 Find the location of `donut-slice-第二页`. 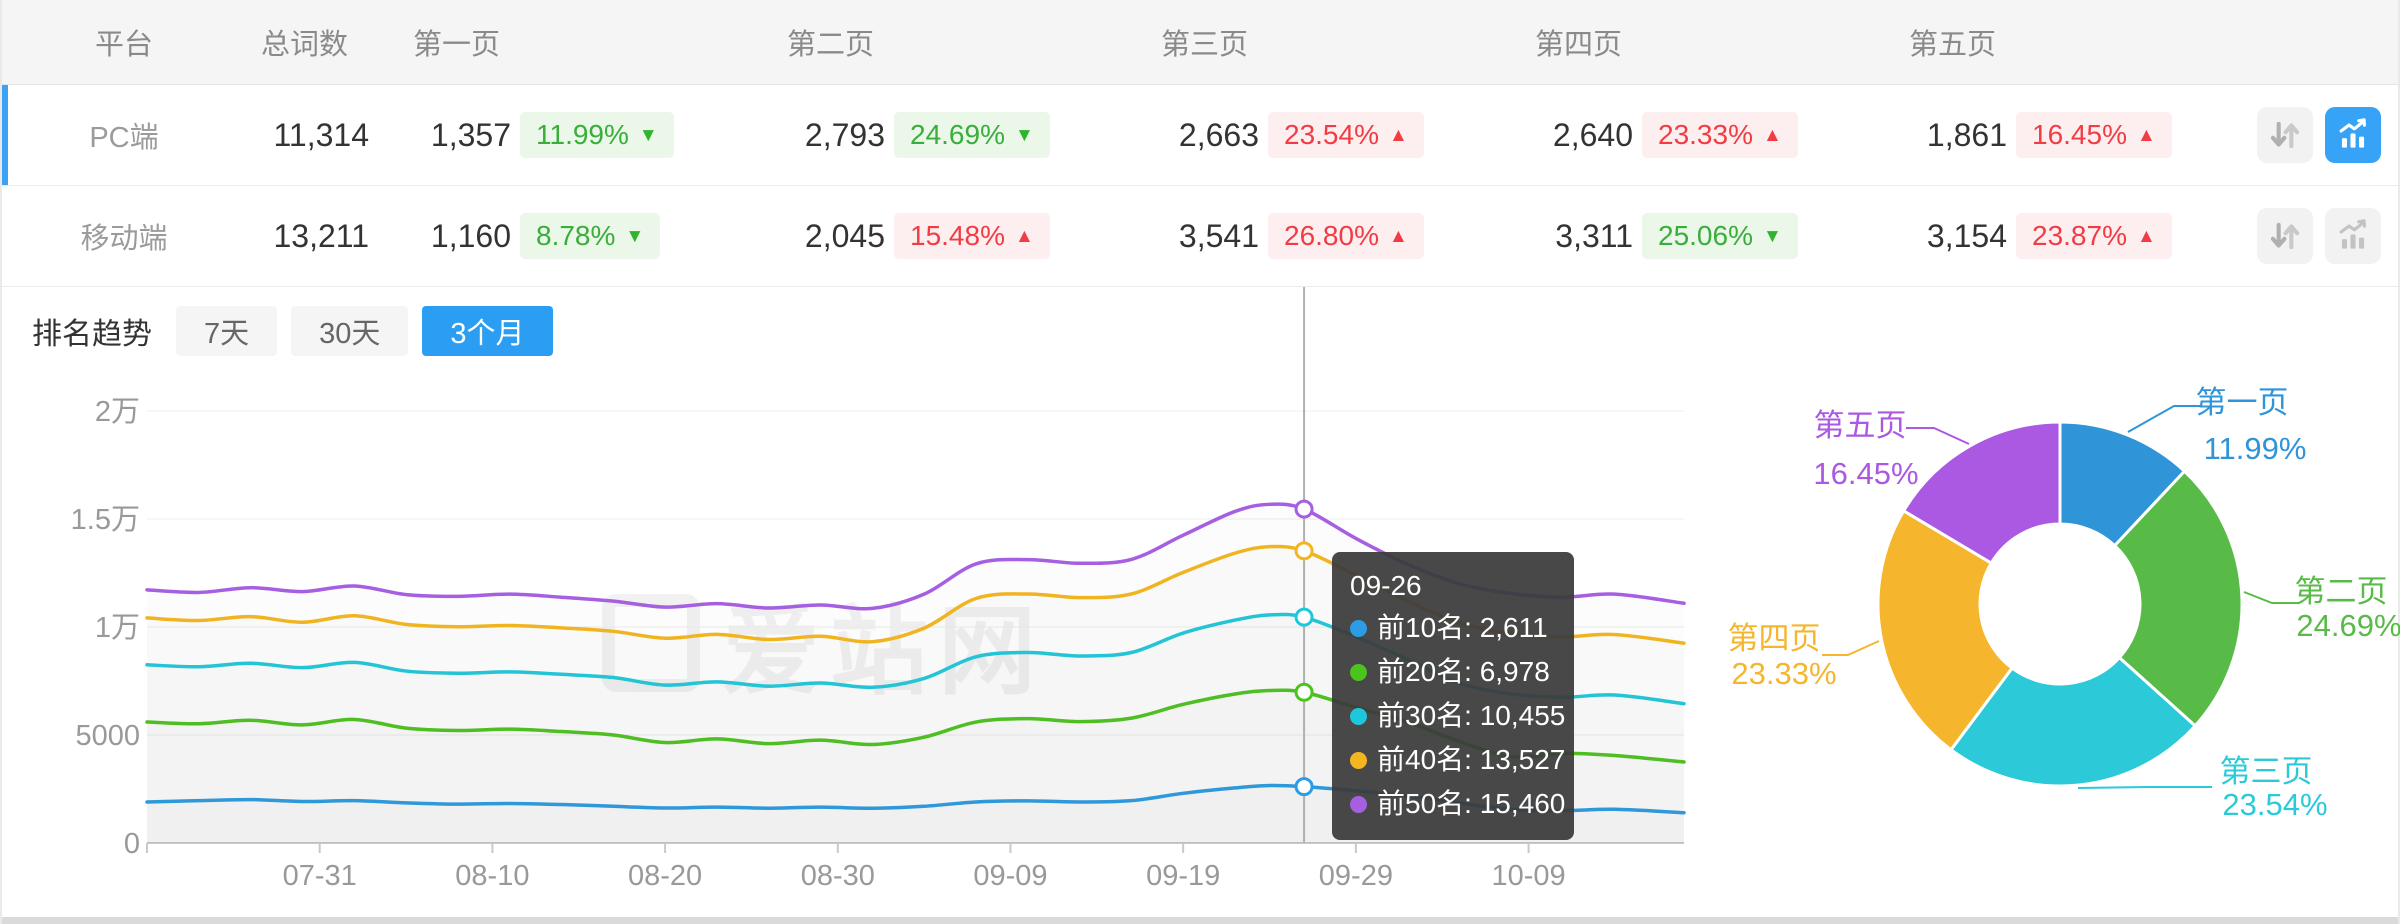

donut-slice-第二页 is located at coordinates (2178, 599).